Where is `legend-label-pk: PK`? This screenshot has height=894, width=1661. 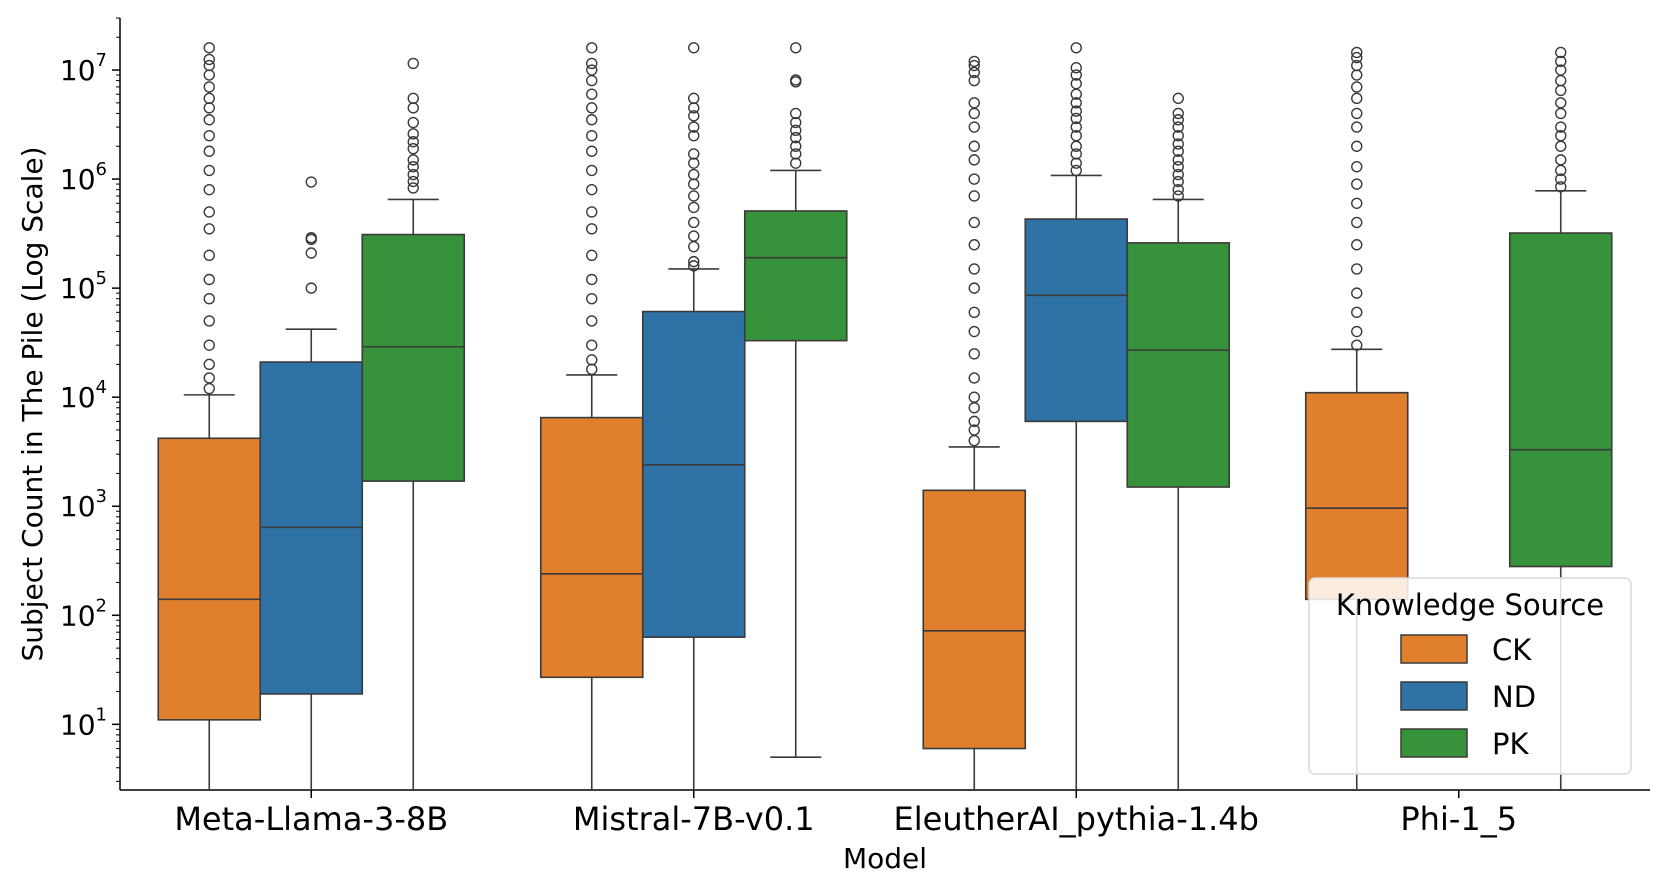
legend-label-pk: PK is located at coordinates (1510, 744).